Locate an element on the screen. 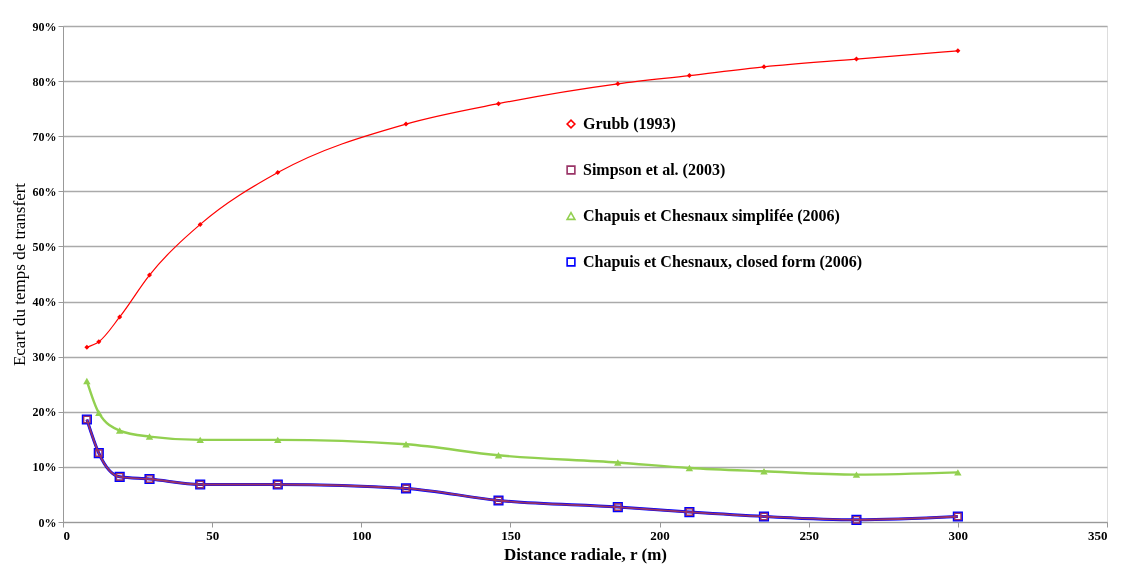 This screenshot has width=1138, height=572. y-tick-label: 10% is located at coordinates (44, 467).